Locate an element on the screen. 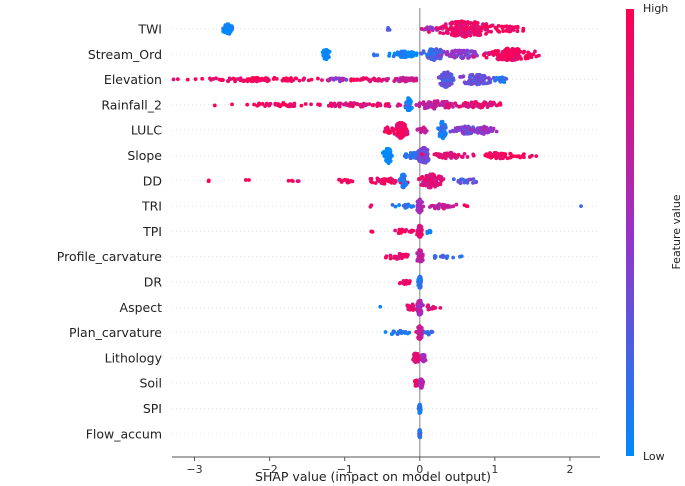 This screenshot has height=486, width=685. feature-label: Stream_Ord is located at coordinates (125, 54).